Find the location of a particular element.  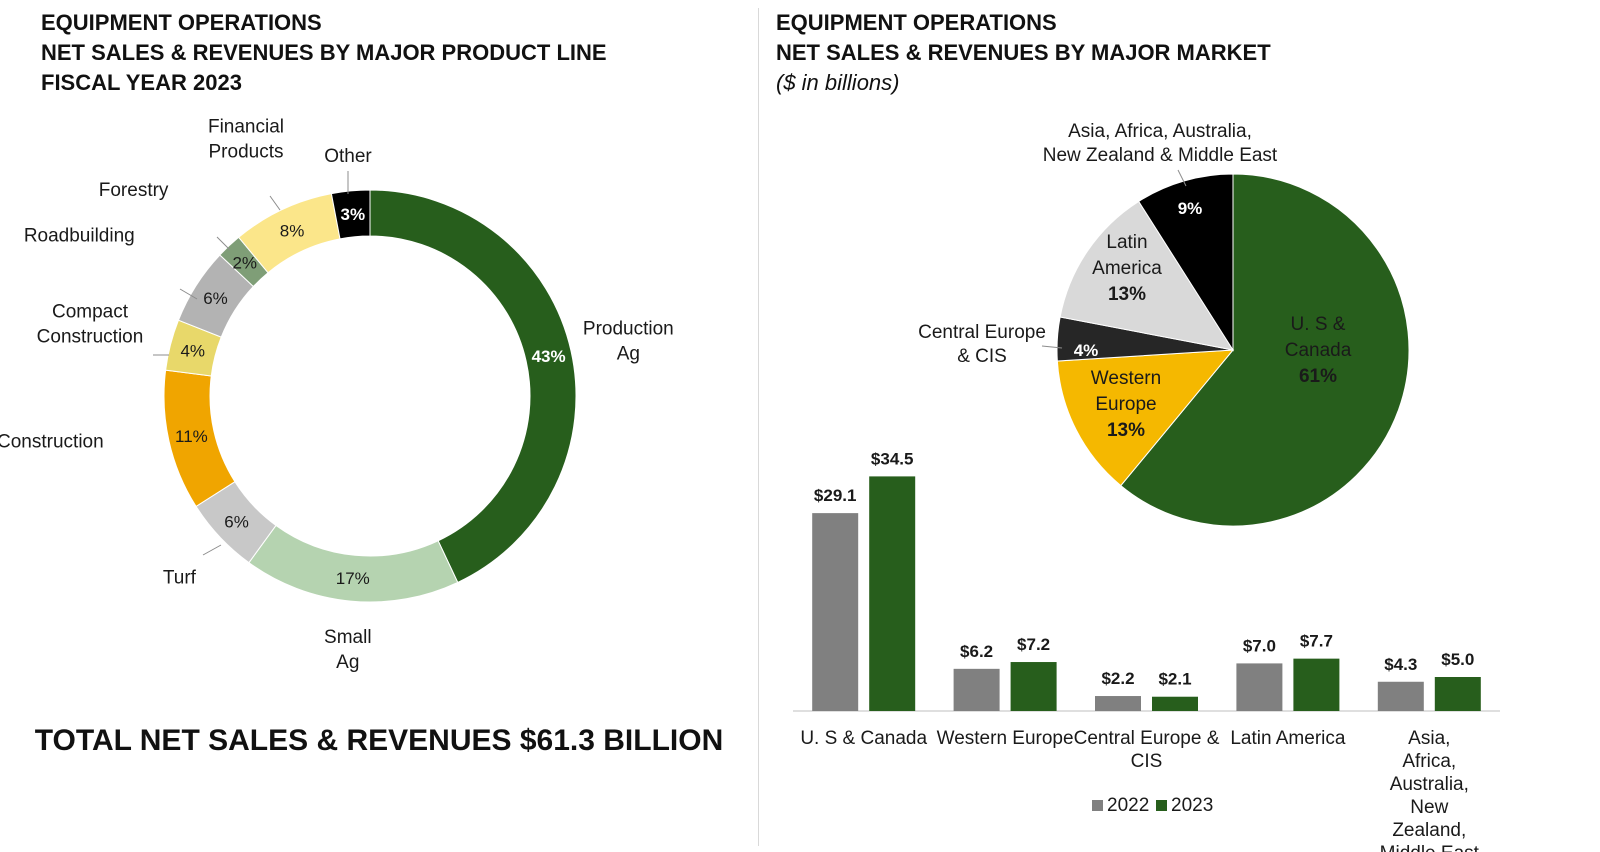

donut-label-construction: Construction is located at coordinates (52, 441).